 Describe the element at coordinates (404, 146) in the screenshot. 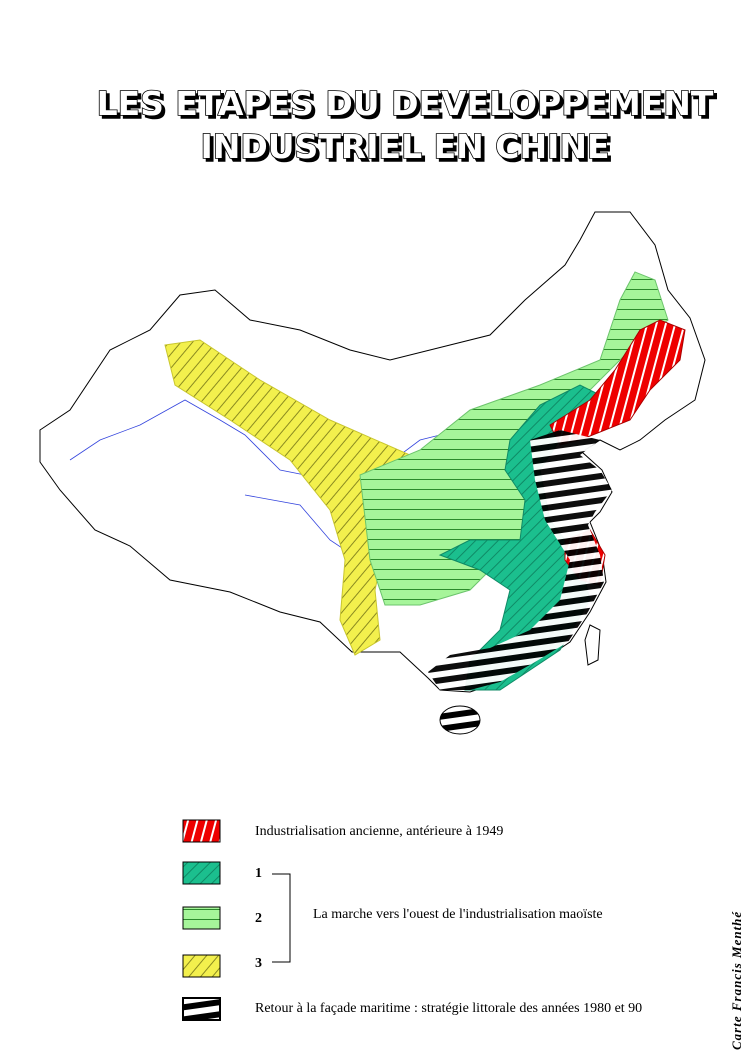

I see `title-line: INDUSTRIEL EN CHINE` at that location.